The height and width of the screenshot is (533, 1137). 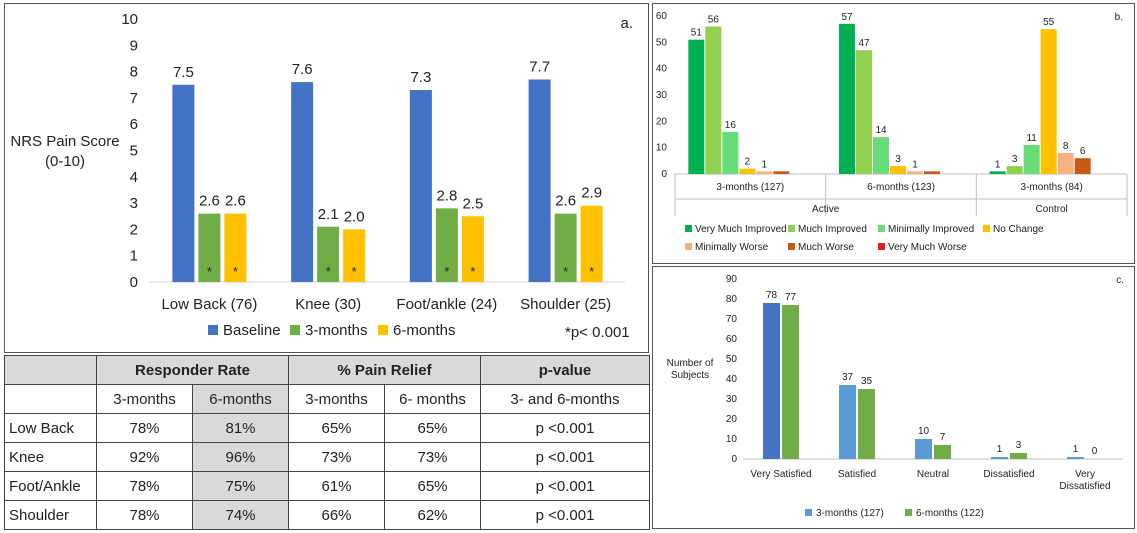 I want to click on y-axis-title: Number of, so click(x=690, y=363).